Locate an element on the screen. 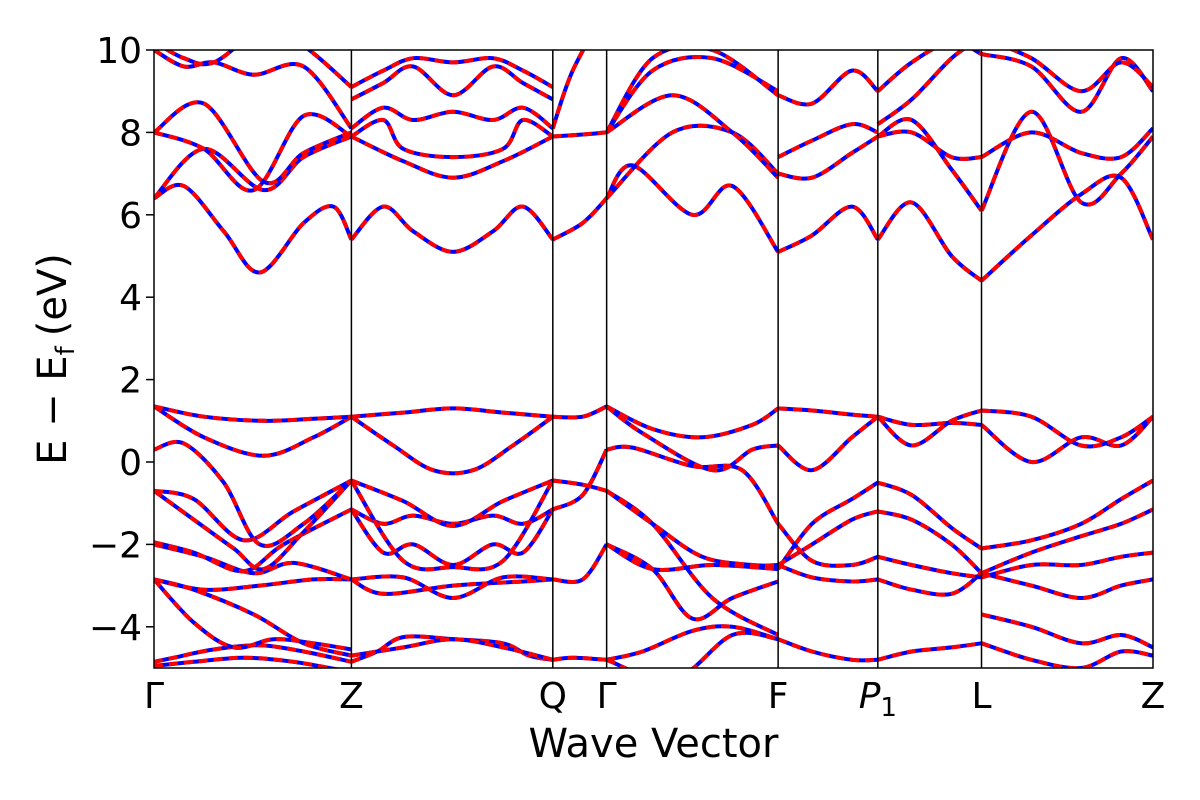 The width and height of the screenshot is (1200, 800). y-tick-label: 4 is located at coordinates (130, 298).